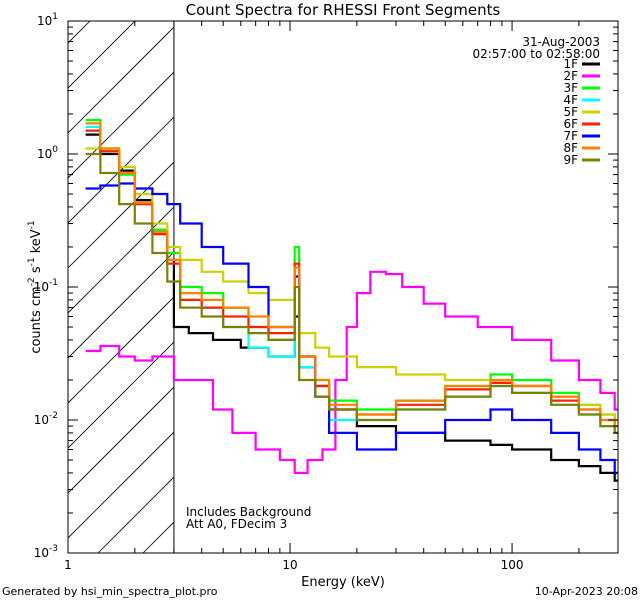 This screenshot has width=640, height=600. Describe the element at coordinates (512, 565) in the screenshot. I see `x-tick-label: 100` at that location.